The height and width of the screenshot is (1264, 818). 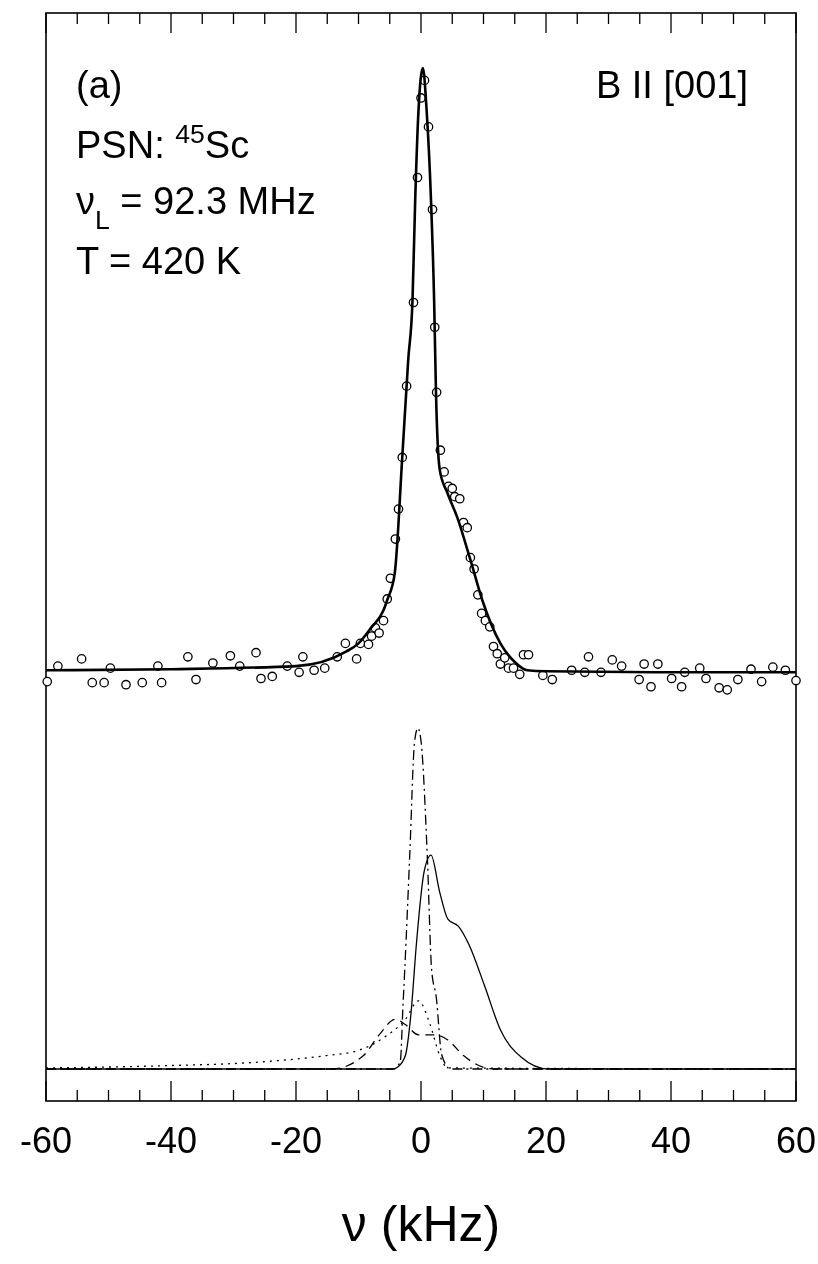 What do you see at coordinates (159, 261) in the screenshot?
I see `annotation: T = 420 K` at bounding box center [159, 261].